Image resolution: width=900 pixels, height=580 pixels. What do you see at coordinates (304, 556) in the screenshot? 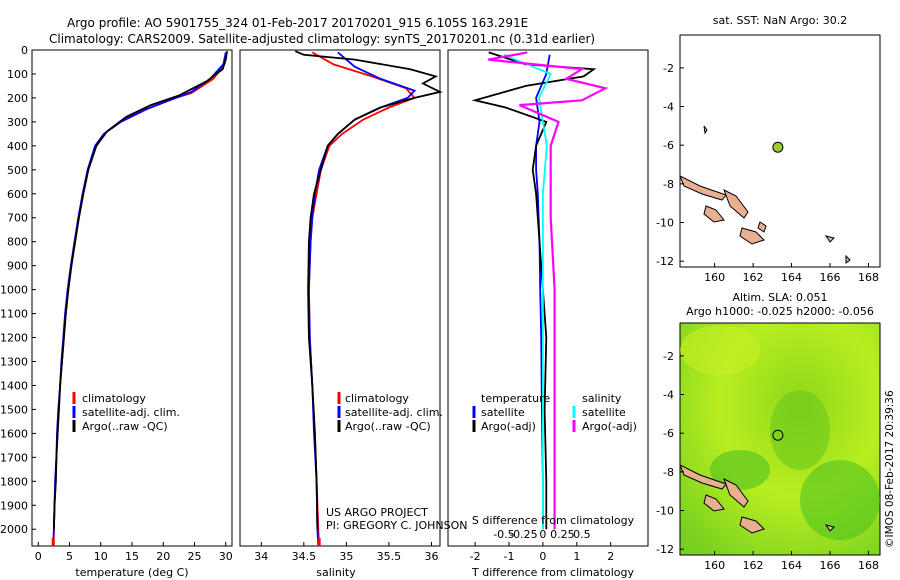
I see `x-tick-label: 34.5` at bounding box center [304, 556].